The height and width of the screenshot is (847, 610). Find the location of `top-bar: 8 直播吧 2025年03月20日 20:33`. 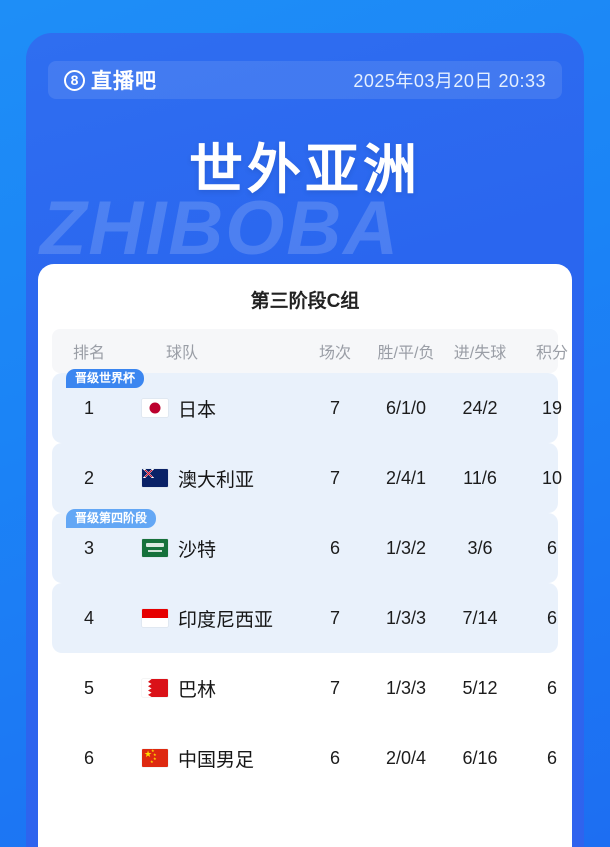

top-bar: 8 直播吧 2025年03月20日 20:33 is located at coordinates (305, 80).